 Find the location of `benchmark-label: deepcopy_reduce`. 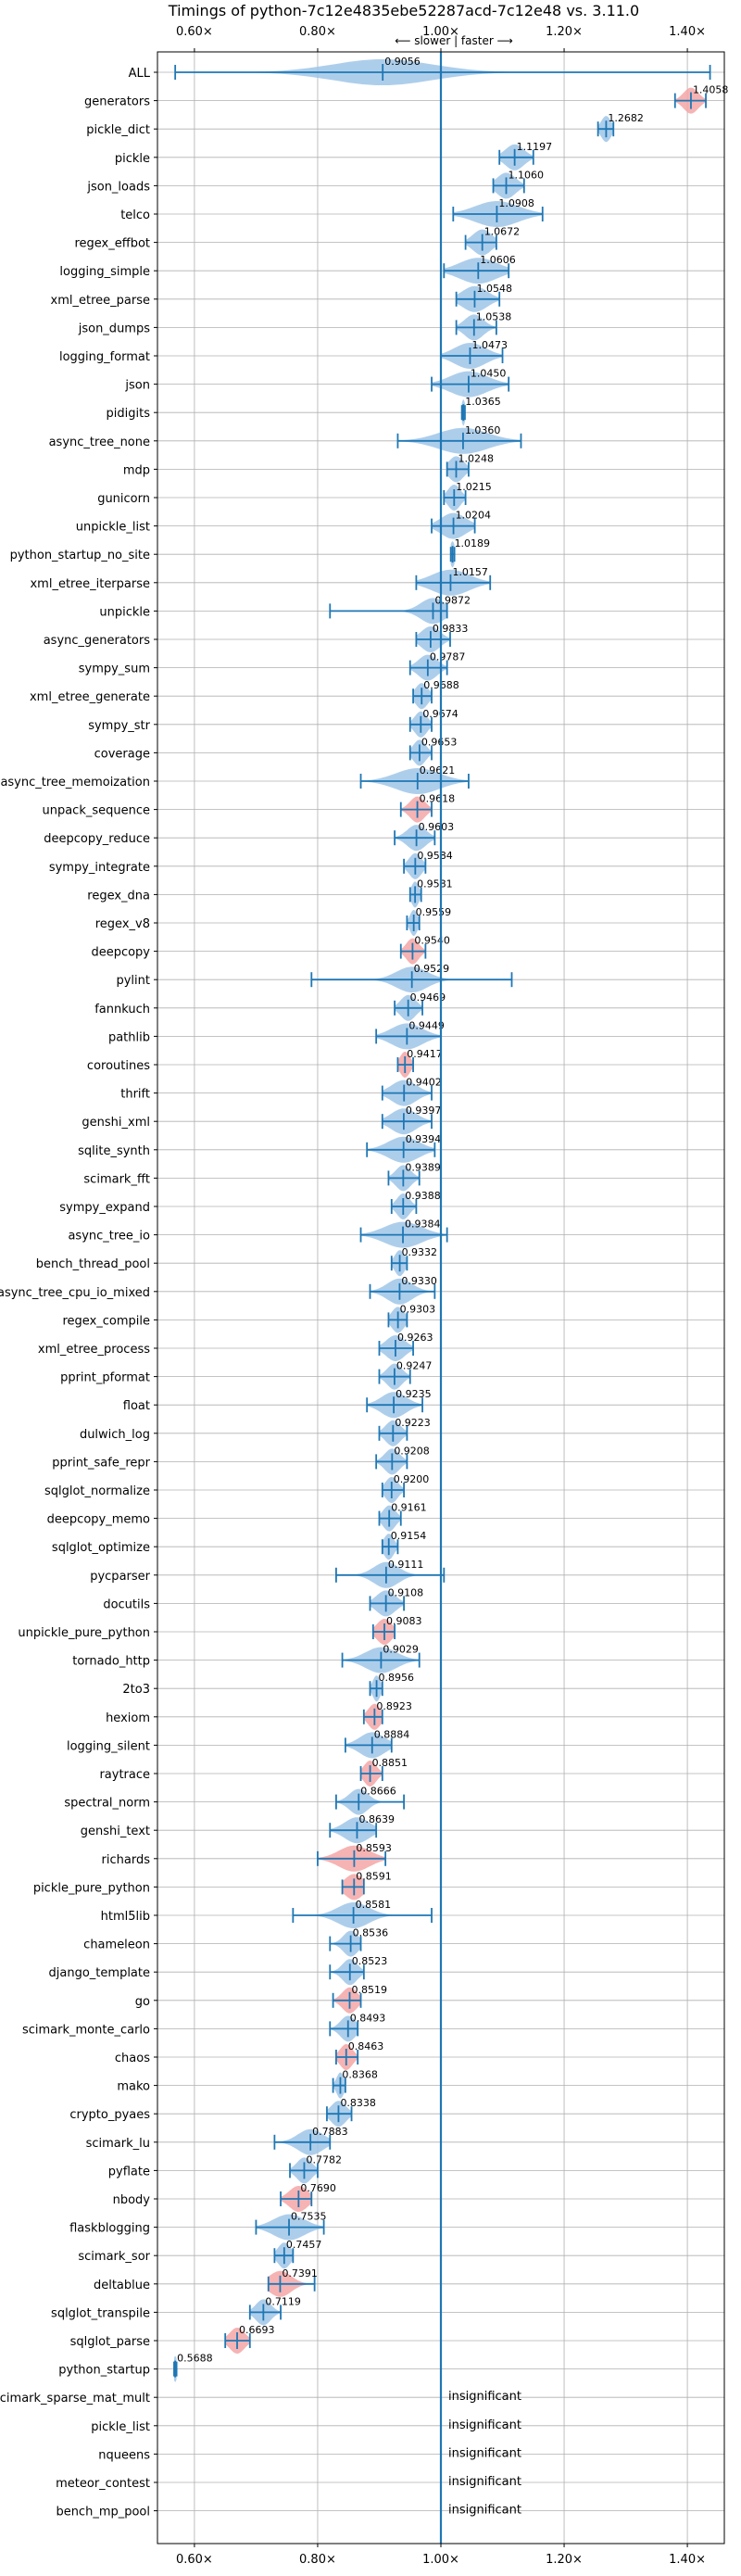

benchmark-label: deepcopy_reduce is located at coordinates (97, 839).